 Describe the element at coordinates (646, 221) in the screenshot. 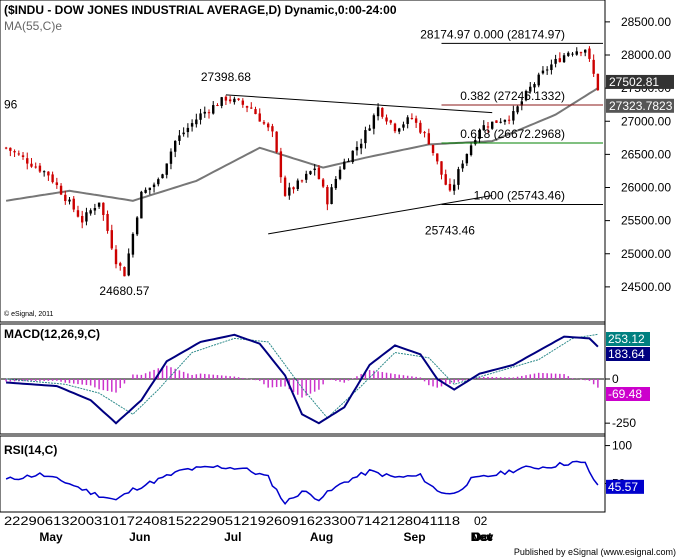

I see `price-y-tick-label: 25500.00` at that location.